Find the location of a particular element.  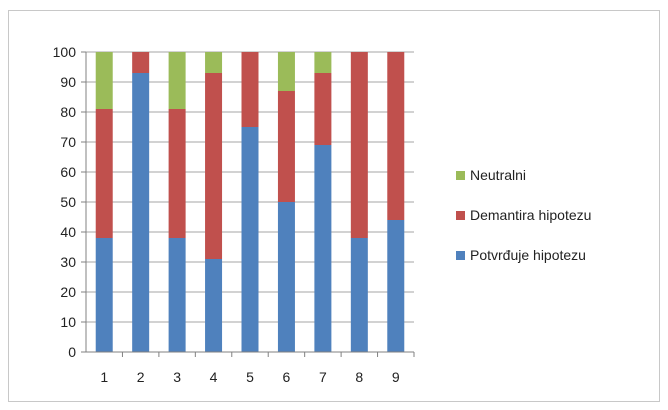

y-tick-label: 40 is located at coordinates (68, 232).